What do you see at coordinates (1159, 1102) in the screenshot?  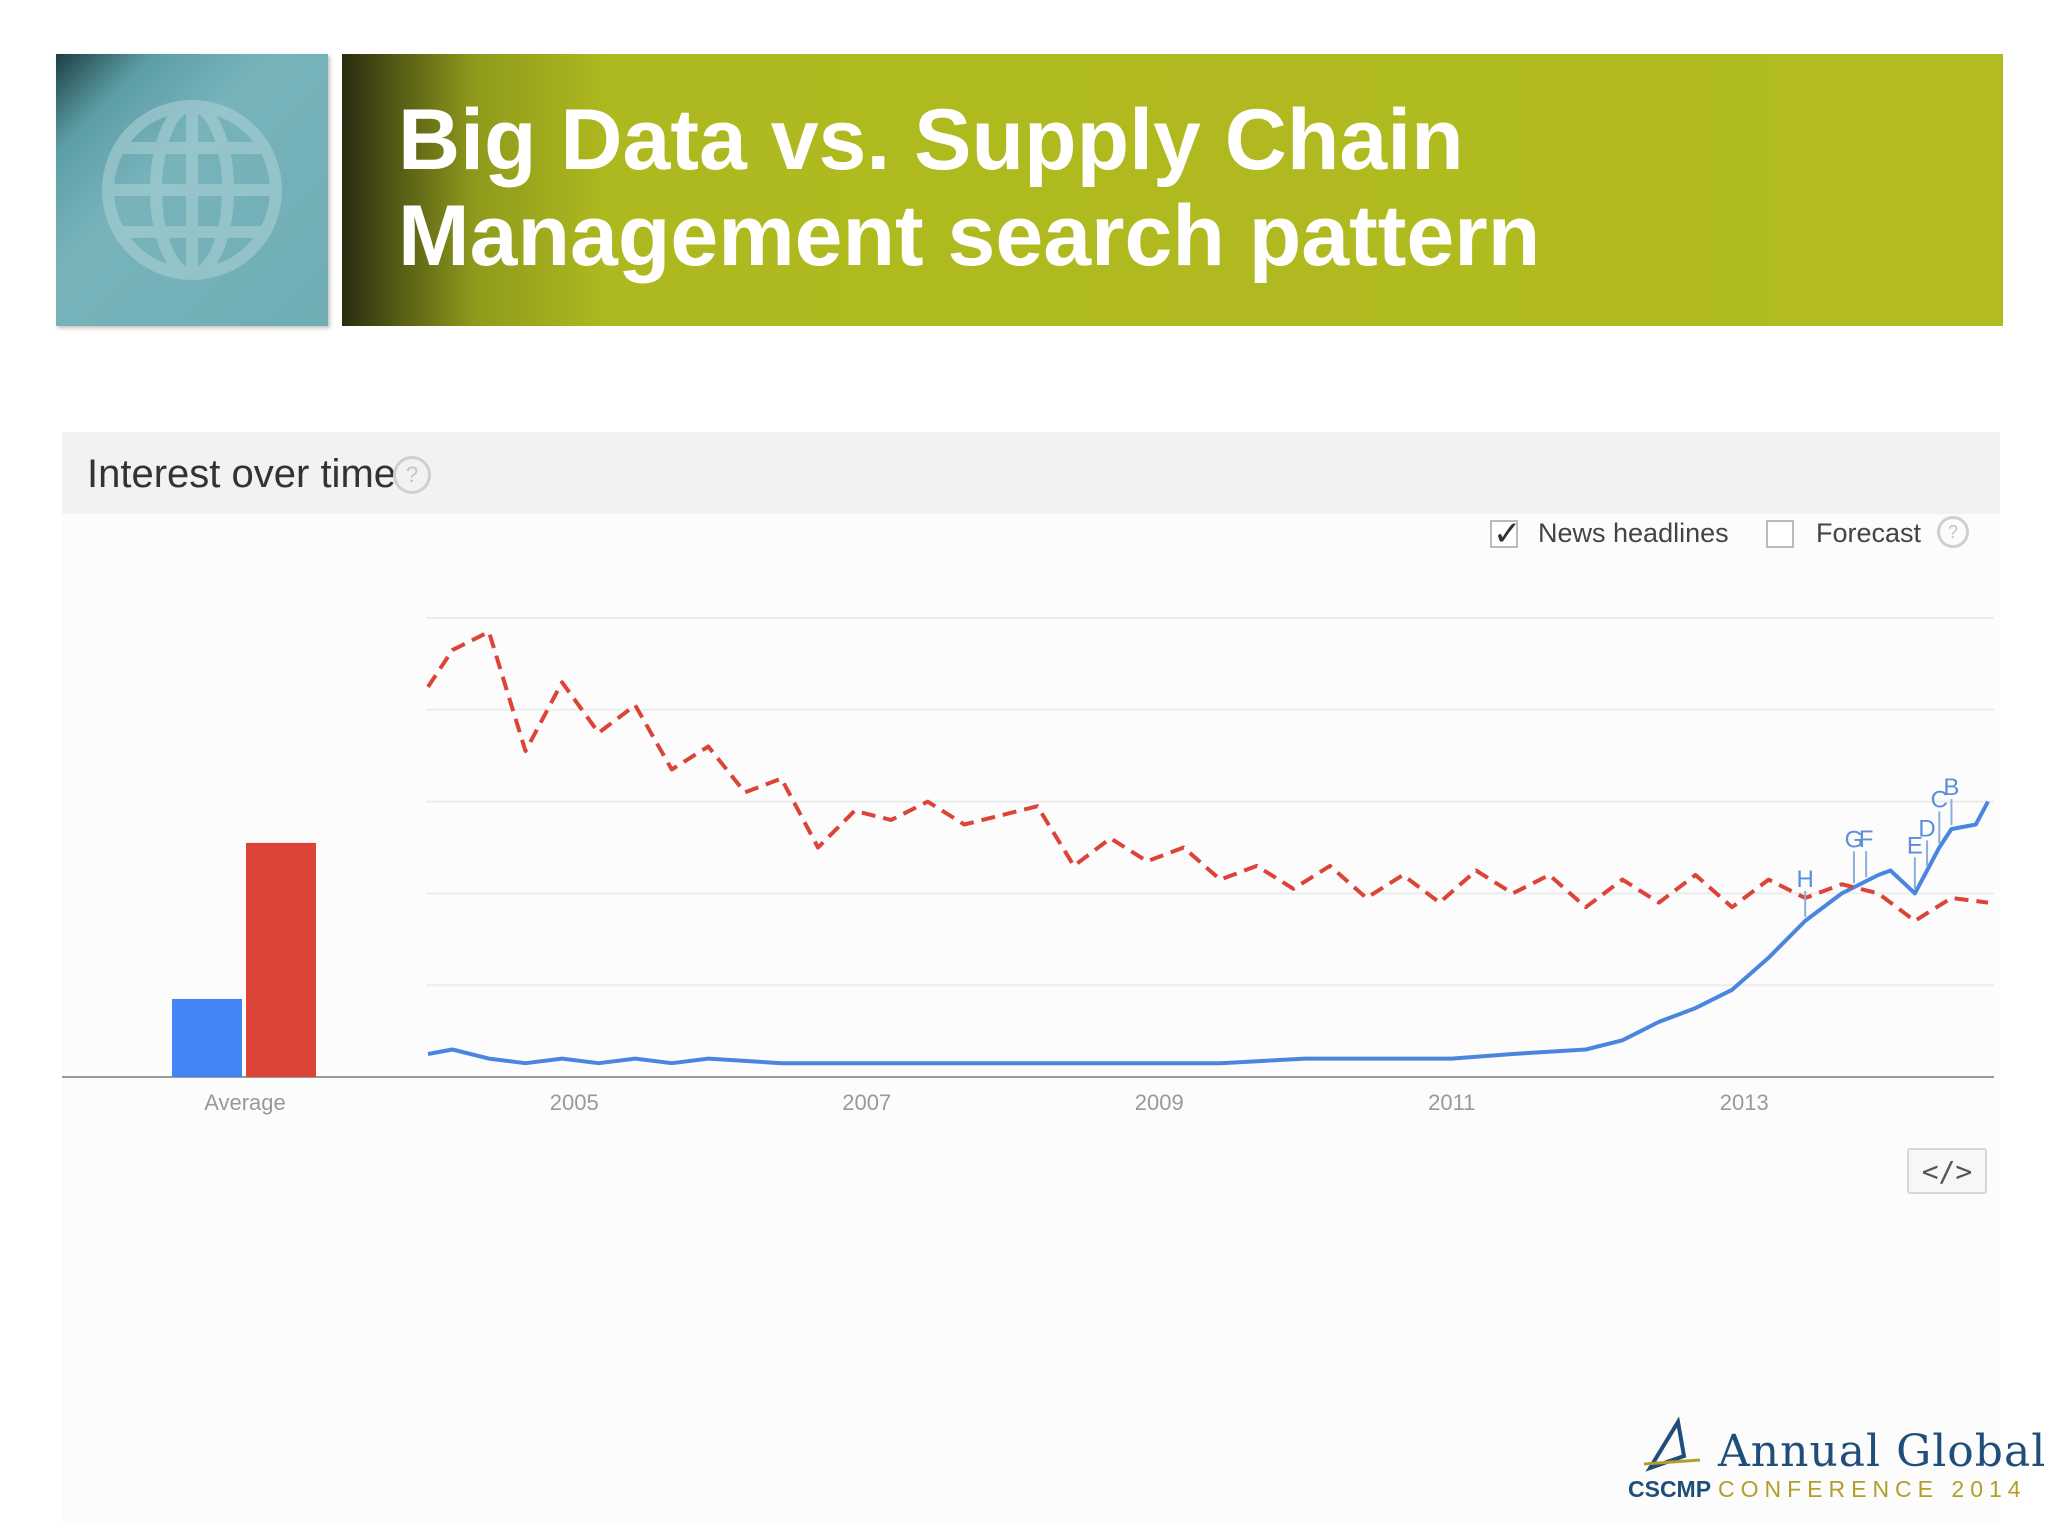 I see `x-tick-label-2009: 2009` at bounding box center [1159, 1102].